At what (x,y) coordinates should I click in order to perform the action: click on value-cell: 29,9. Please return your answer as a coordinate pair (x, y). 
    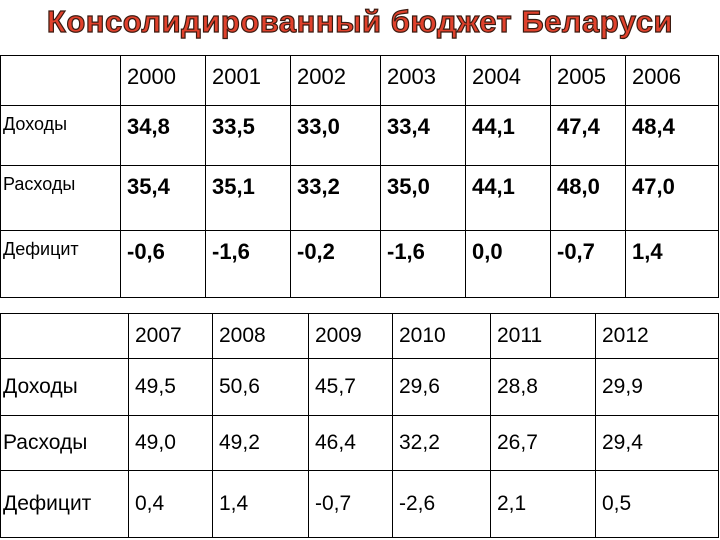
    Looking at the image, I should click on (657, 387).